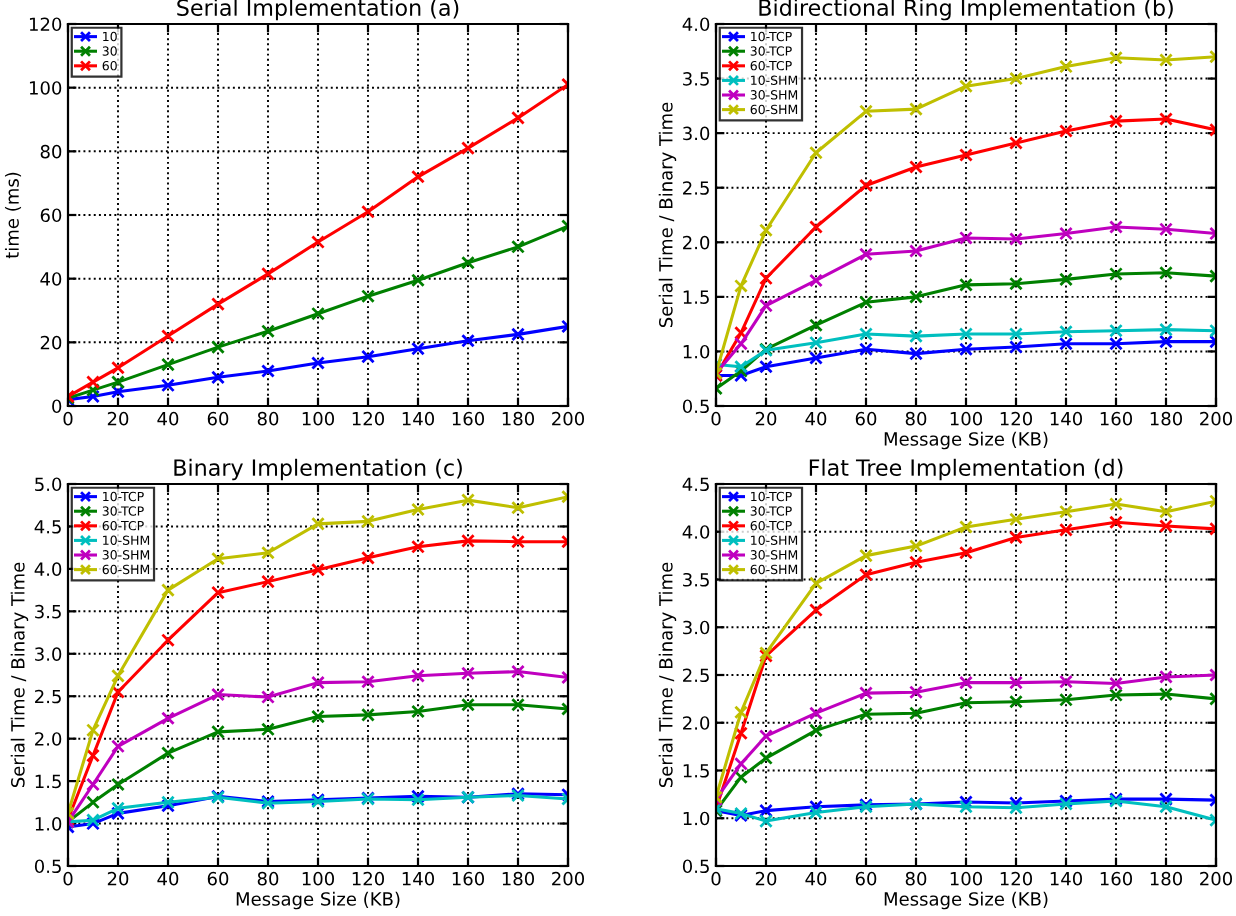 The height and width of the screenshot is (916, 1236). I want to click on y-tick-label: 20, so click(51, 342).